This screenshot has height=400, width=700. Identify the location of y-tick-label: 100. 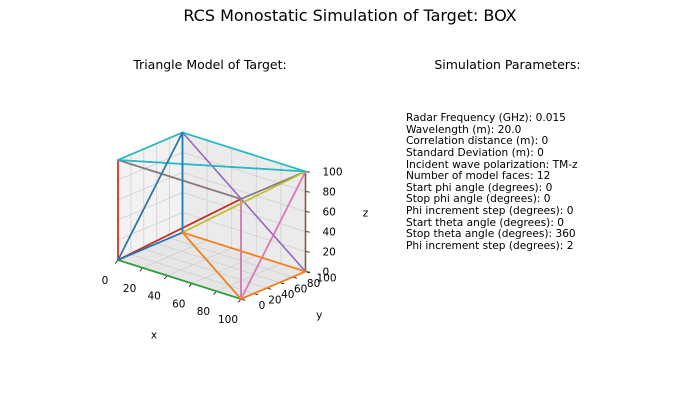
(326, 279).